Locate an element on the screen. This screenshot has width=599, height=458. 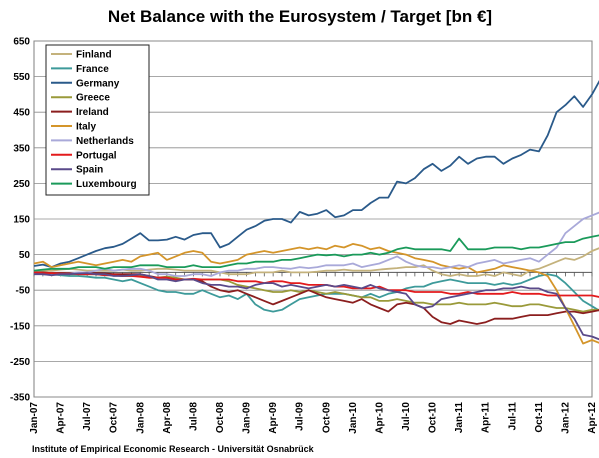
legend-entry: Portugal is located at coordinates (96, 155).